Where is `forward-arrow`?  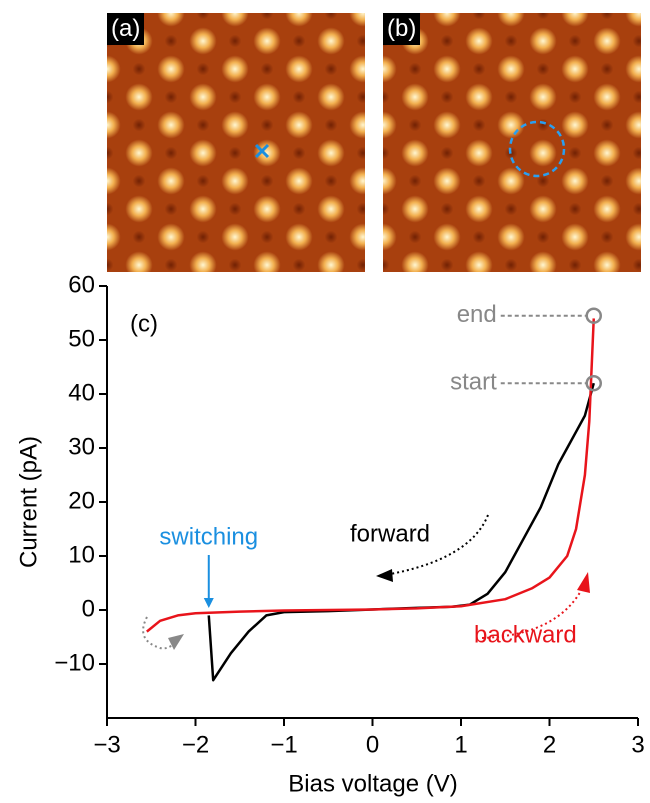 forward-arrow is located at coordinates (436, 545).